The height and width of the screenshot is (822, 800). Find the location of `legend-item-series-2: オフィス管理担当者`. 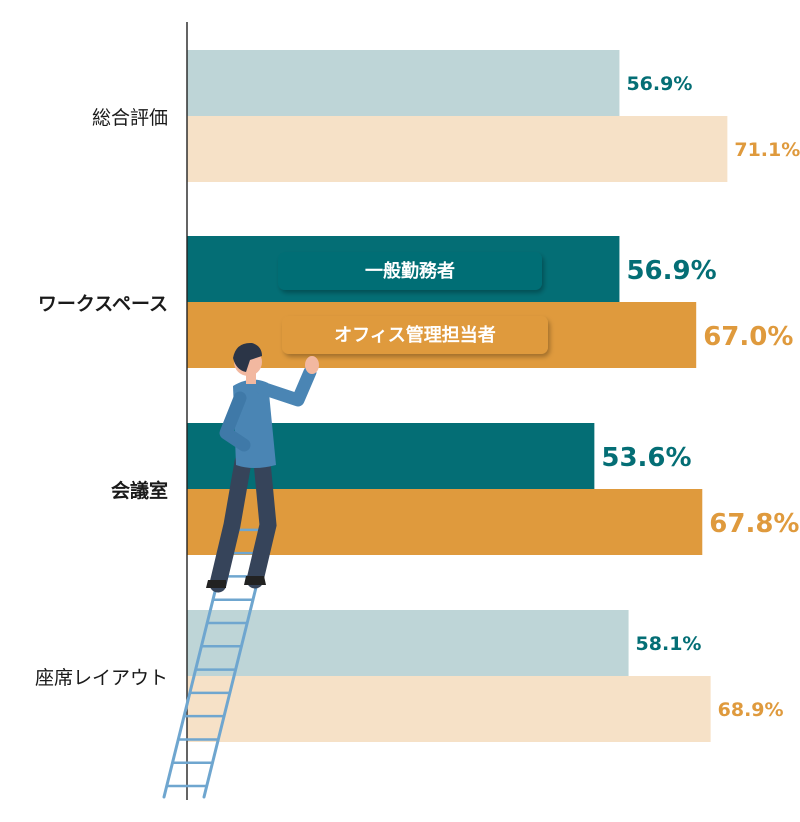

legend-item-series-2: オフィス管理担当者 is located at coordinates (415, 335).